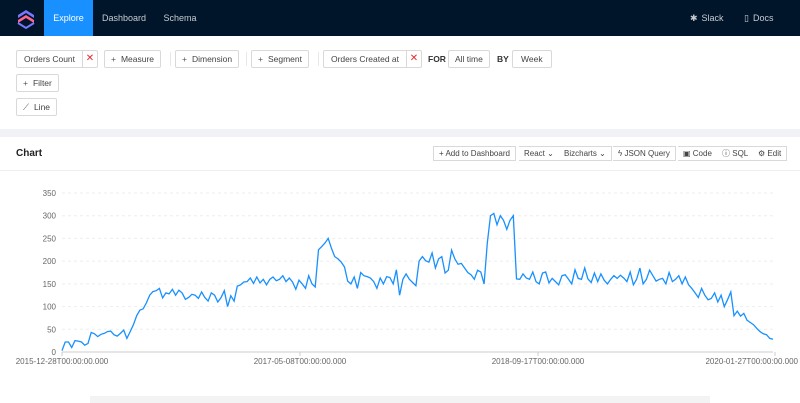 Image resolution: width=800 pixels, height=403 pixels. Describe the element at coordinates (774, 153) in the screenshot. I see `edit-label: Edit` at that location.